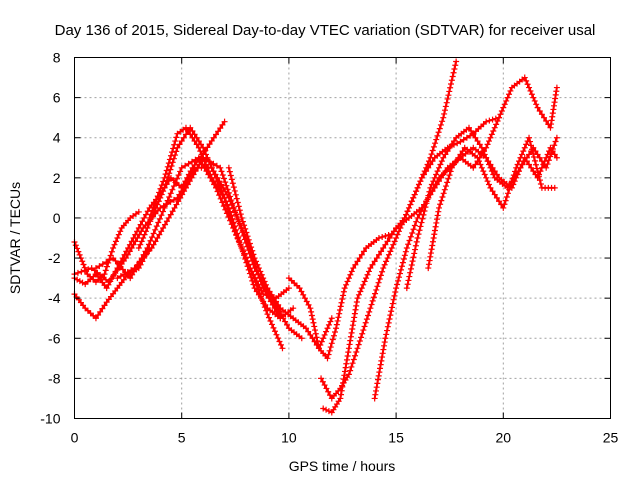 Image resolution: width=640 pixels, height=480 pixels. What do you see at coordinates (189, 253) in the screenshot?
I see `series-line` at bounding box center [189, 253].